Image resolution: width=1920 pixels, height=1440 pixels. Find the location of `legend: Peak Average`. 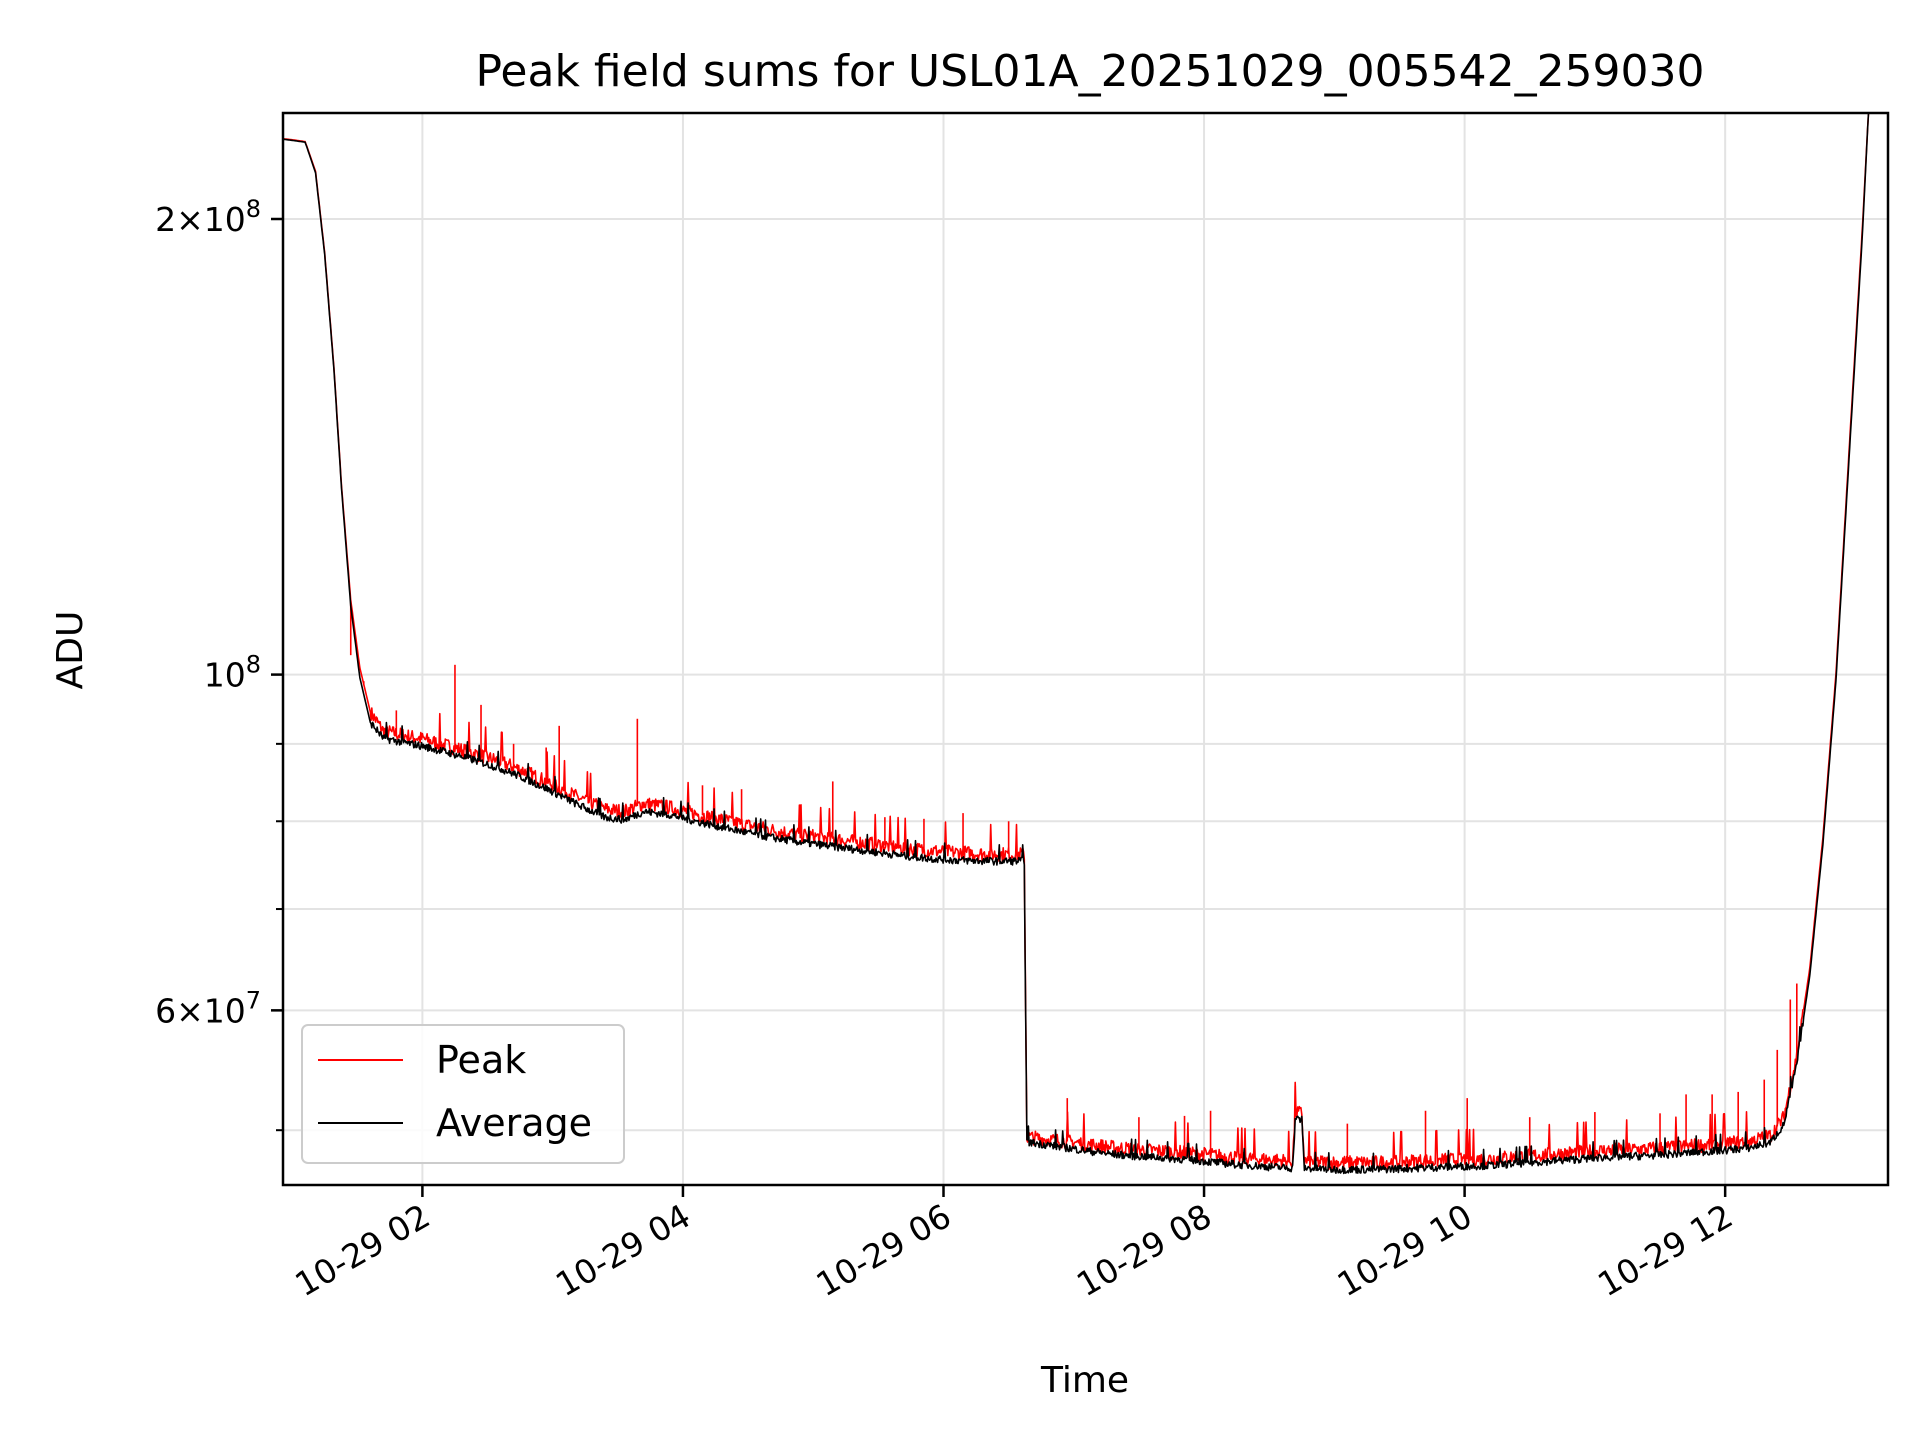

legend: Peak Average is located at coordinates (463, 1094).